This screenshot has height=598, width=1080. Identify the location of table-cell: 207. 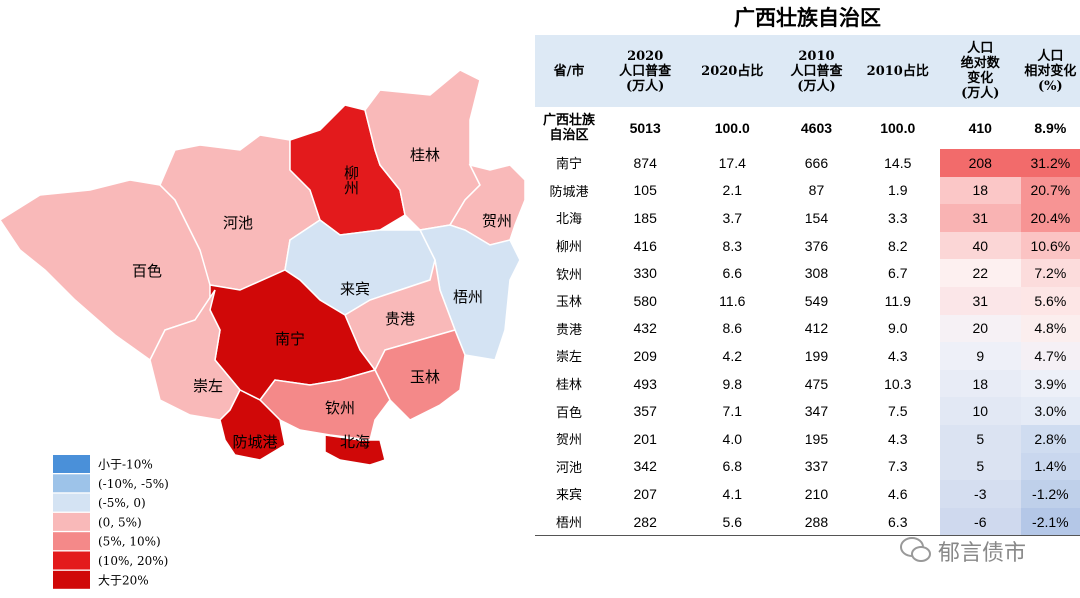
(645, 493).